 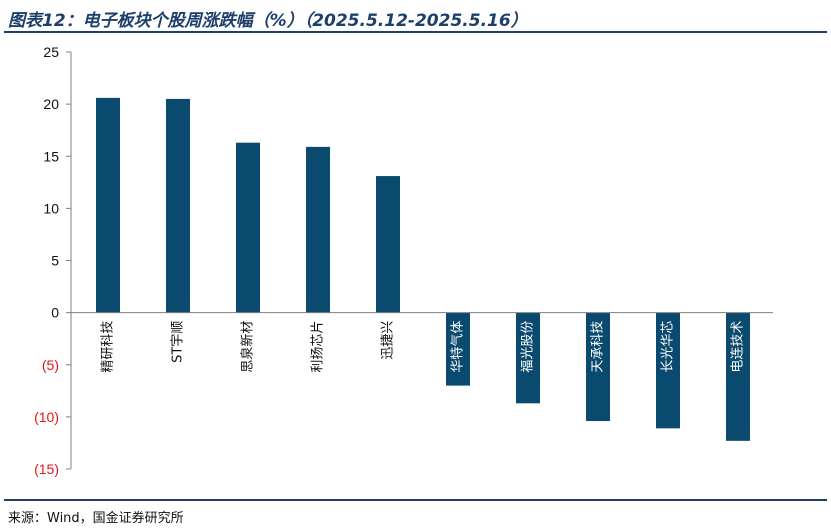 I want to click on x-category-label: 华特气体, so click(x=458, y=347).